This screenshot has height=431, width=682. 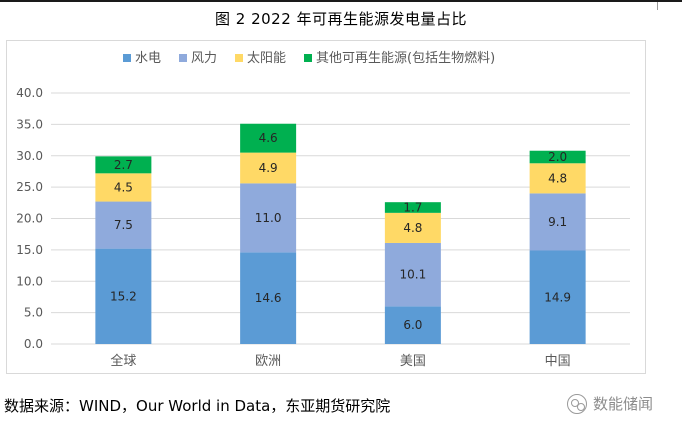 I want to click on data-label: 9.1, so click(x=557, y=222).